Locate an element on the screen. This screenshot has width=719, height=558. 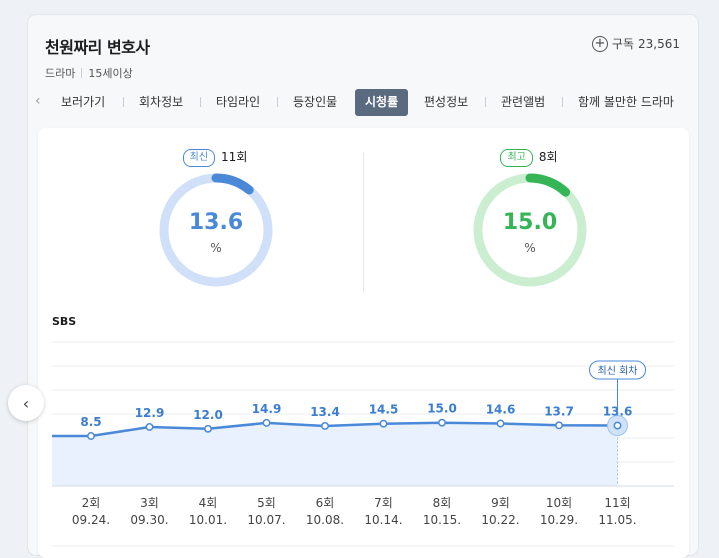
data-label: 12.9 is located at coordinates (150, 413).